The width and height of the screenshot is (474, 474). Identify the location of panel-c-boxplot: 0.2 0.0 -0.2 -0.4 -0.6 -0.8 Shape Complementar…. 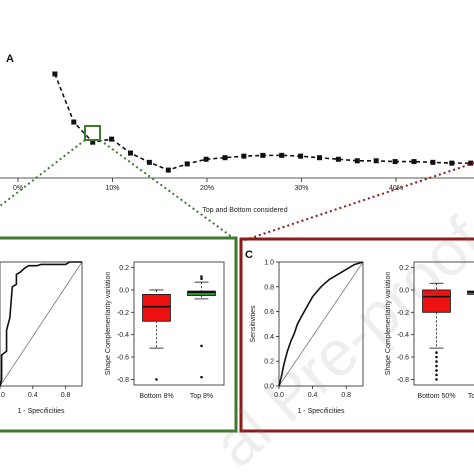
(429, 330).